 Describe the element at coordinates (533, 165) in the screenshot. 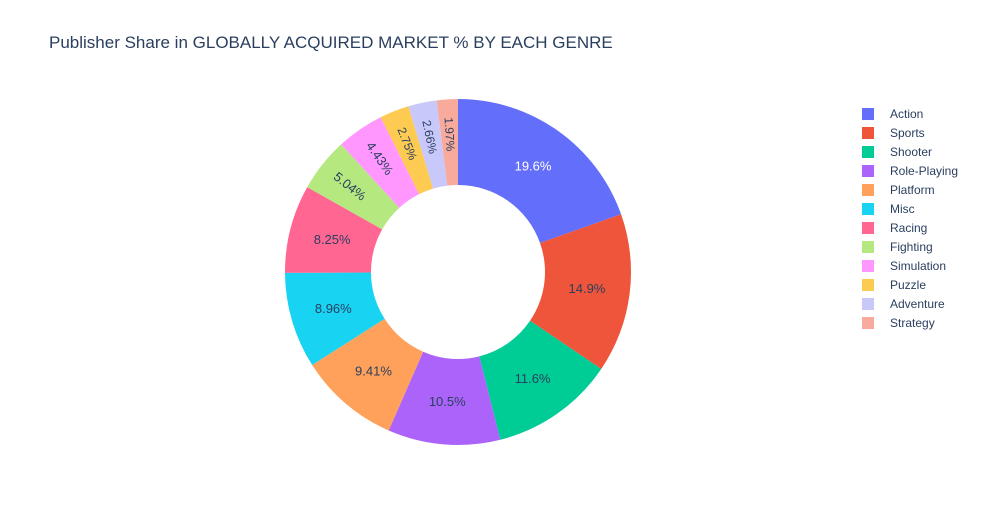

I see `slice-label-action: 19.6%` at that location.